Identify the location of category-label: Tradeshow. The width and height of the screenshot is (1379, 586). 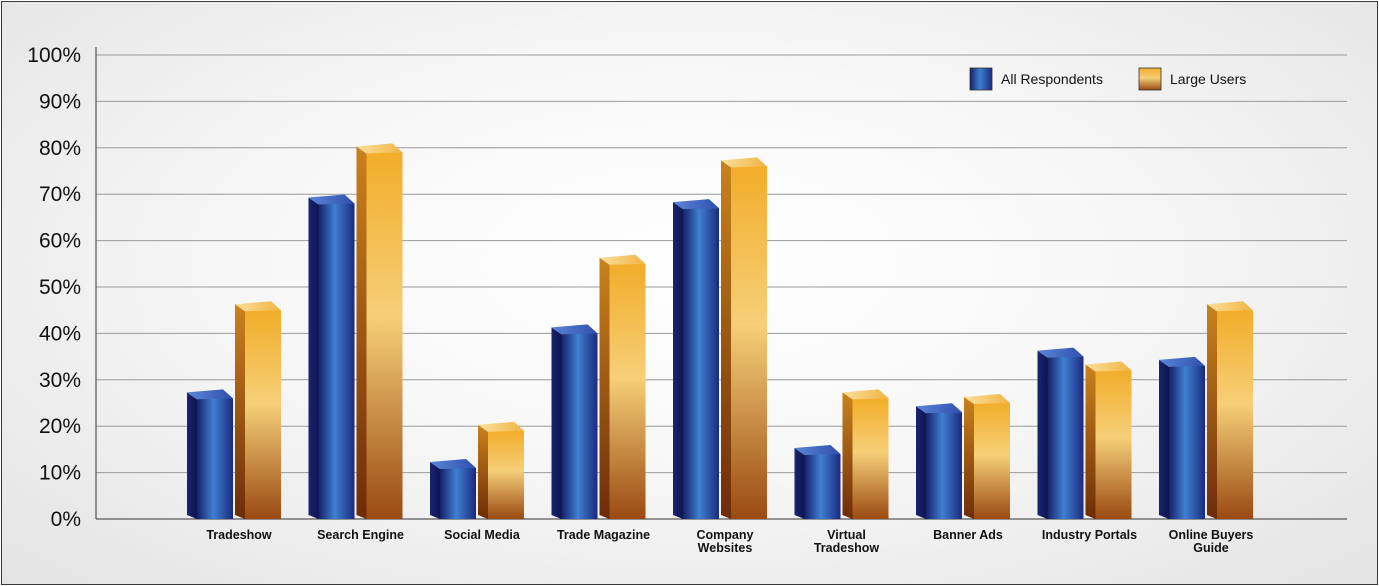
(239, 535).